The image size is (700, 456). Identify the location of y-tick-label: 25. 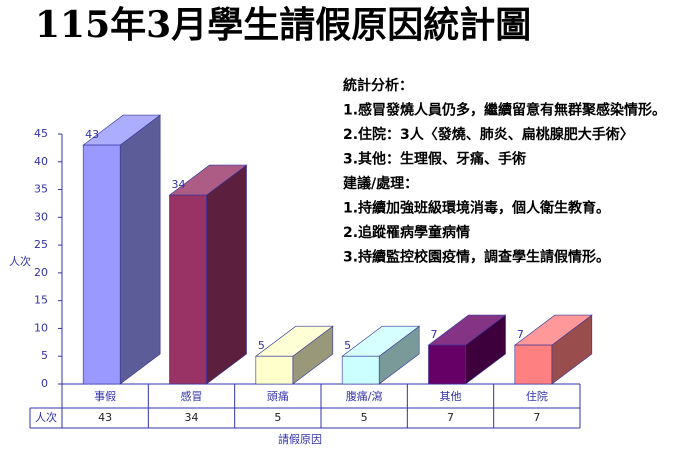
(41, 244).